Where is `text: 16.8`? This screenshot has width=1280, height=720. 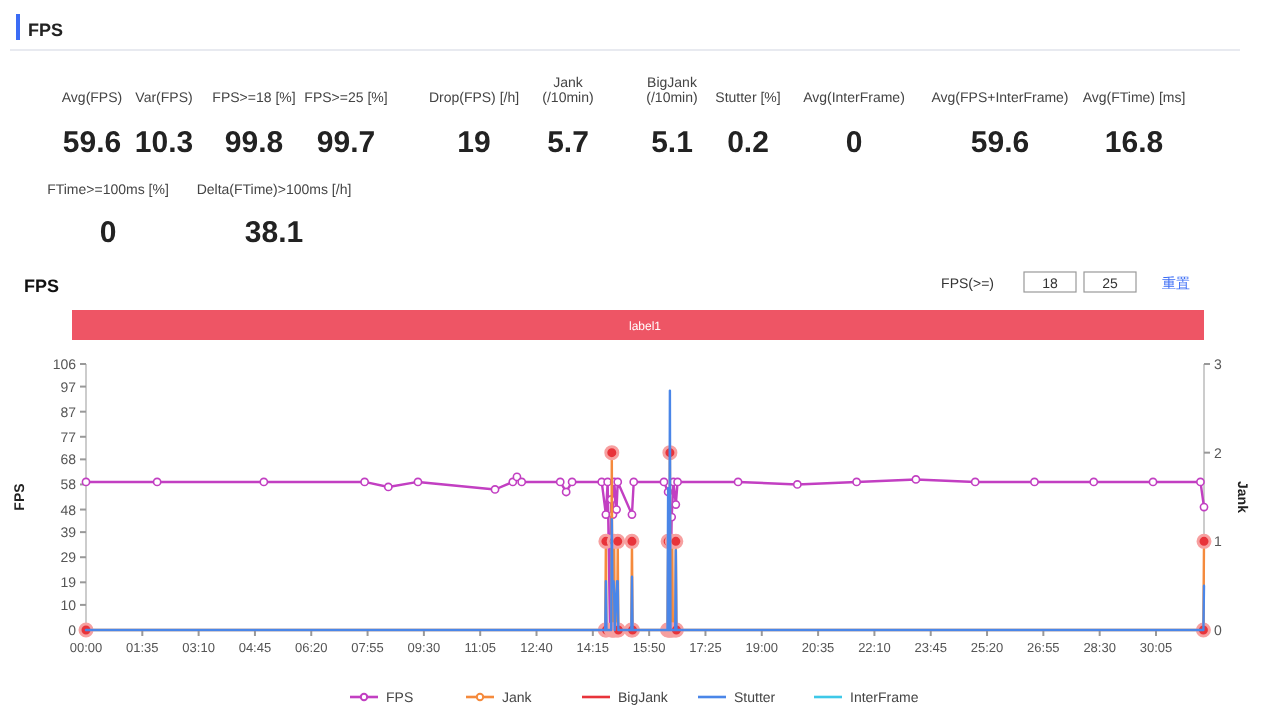
text: 16.8 is located at coordinates (1134, 143).